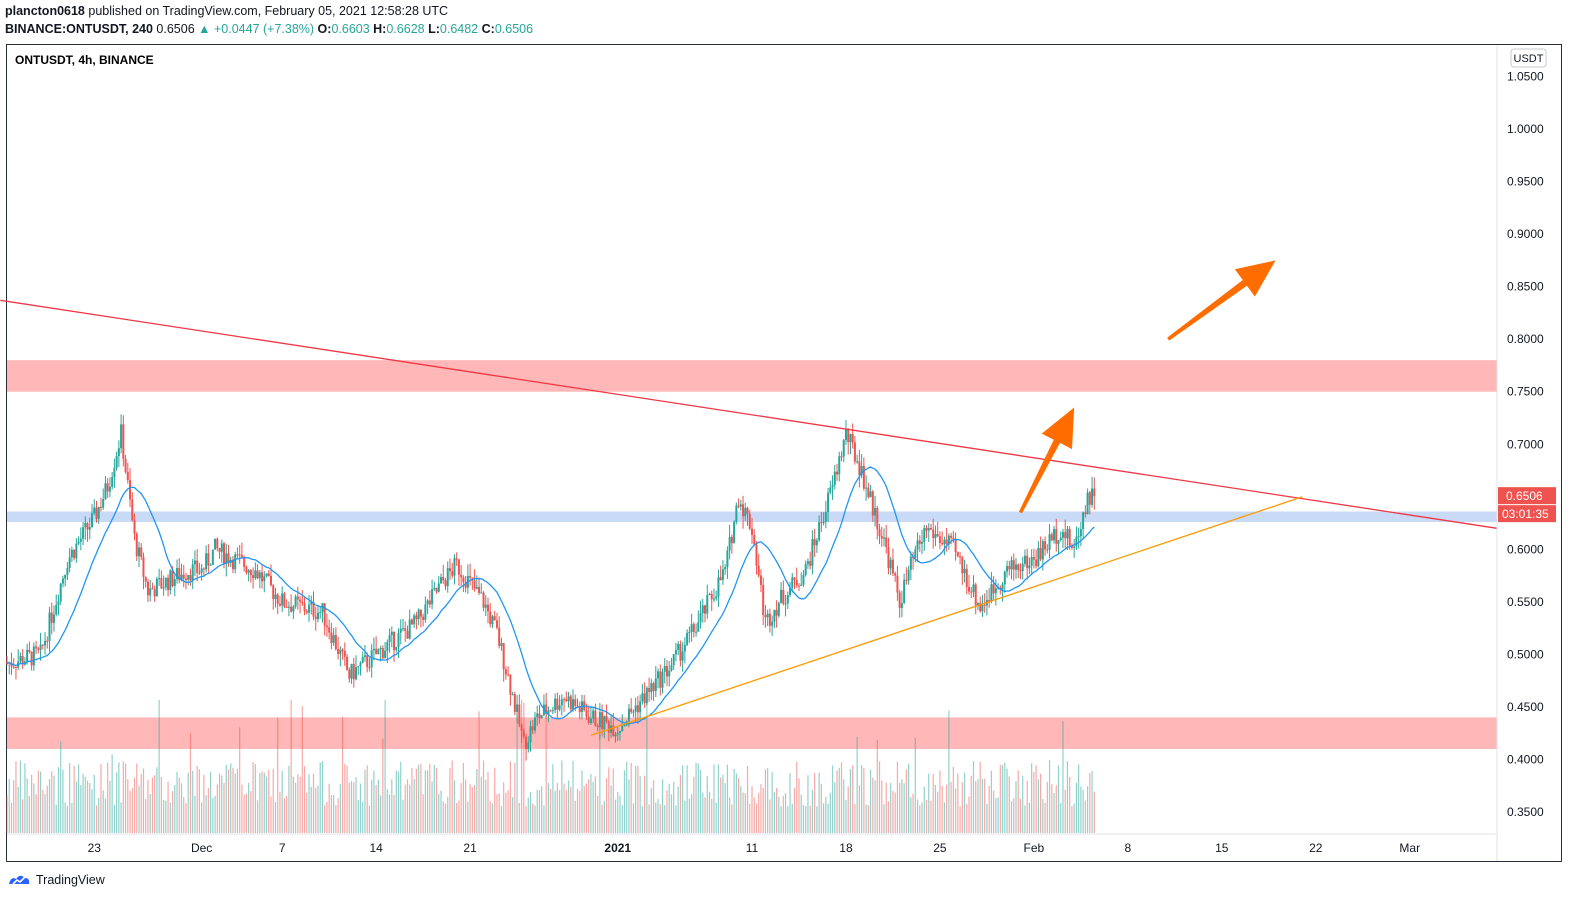 The image size is (1578, 905). What do you see at coordinates (846, 848) in the screenshot?
I see `x-tick-label: 18` at bounding box center [846, 848].